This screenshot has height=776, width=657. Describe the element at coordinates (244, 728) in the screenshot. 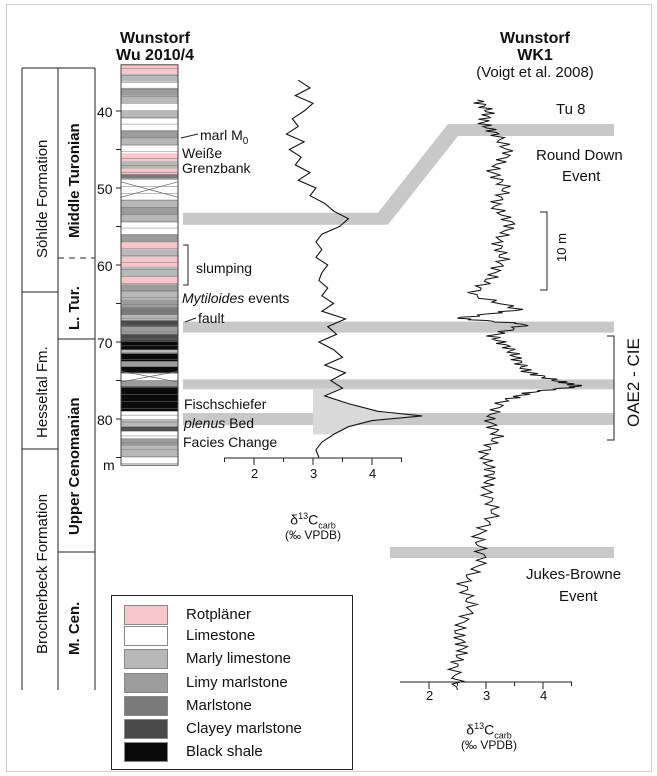

I see `legend-label: Clayey marlstone` at that location.